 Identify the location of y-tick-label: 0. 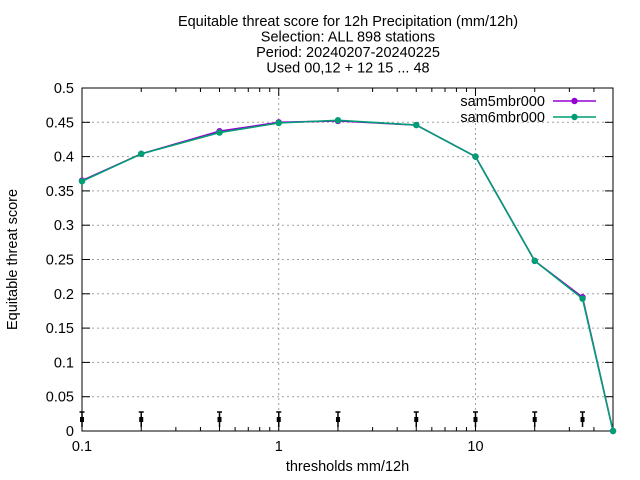
(70, 432).